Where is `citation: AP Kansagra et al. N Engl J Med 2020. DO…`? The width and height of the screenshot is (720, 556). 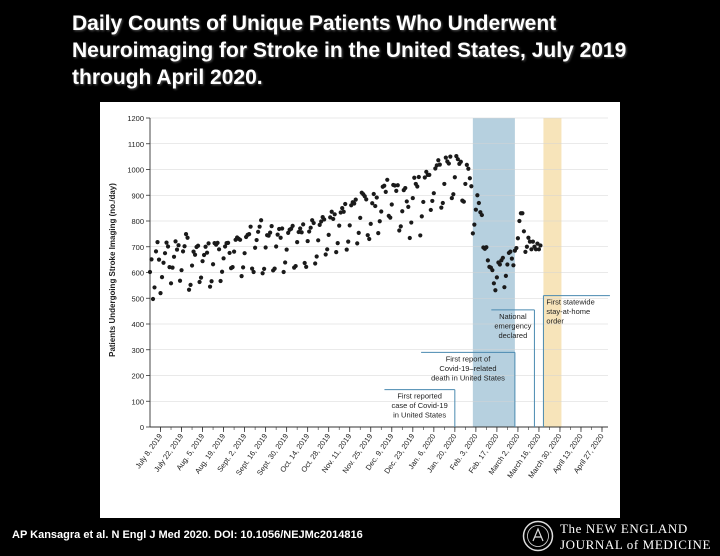 citation: AP Kansagra et al. N Engl J Med 2020. DO… is located at coordinates (187, 535).